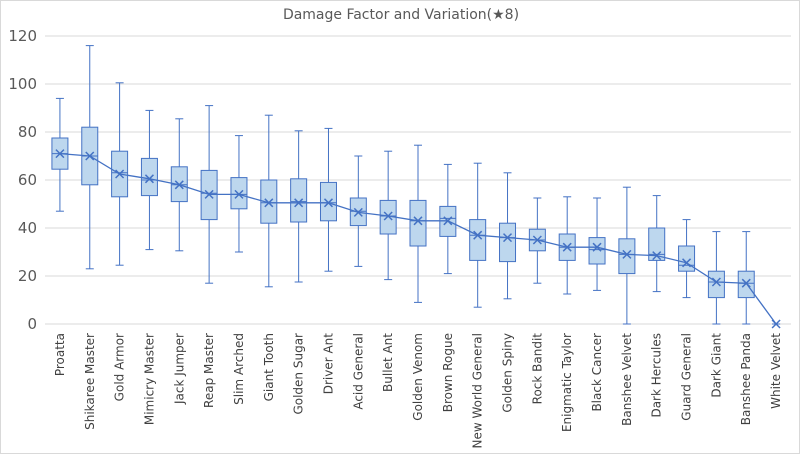  What do you see at coordinates (179, 369) in the screenshot?
I see `x-tick-label: Jack Jumper` at bounding box center [179, 369].